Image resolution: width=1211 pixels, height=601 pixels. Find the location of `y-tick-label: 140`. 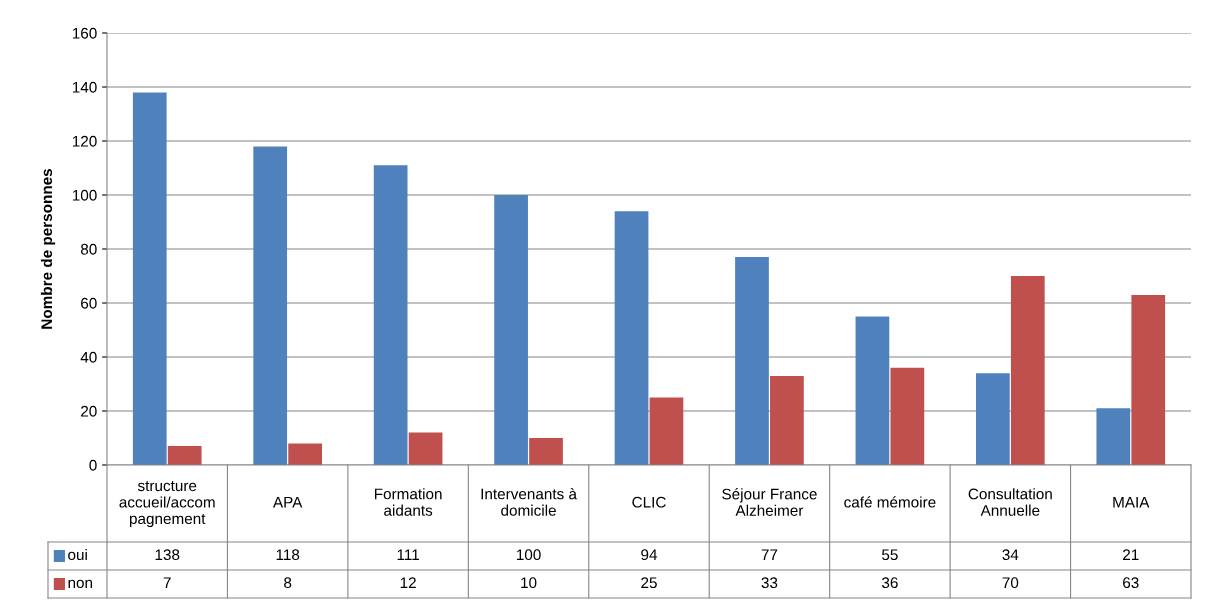

y-tick-label: 140 is located at coordinates (84, 87).